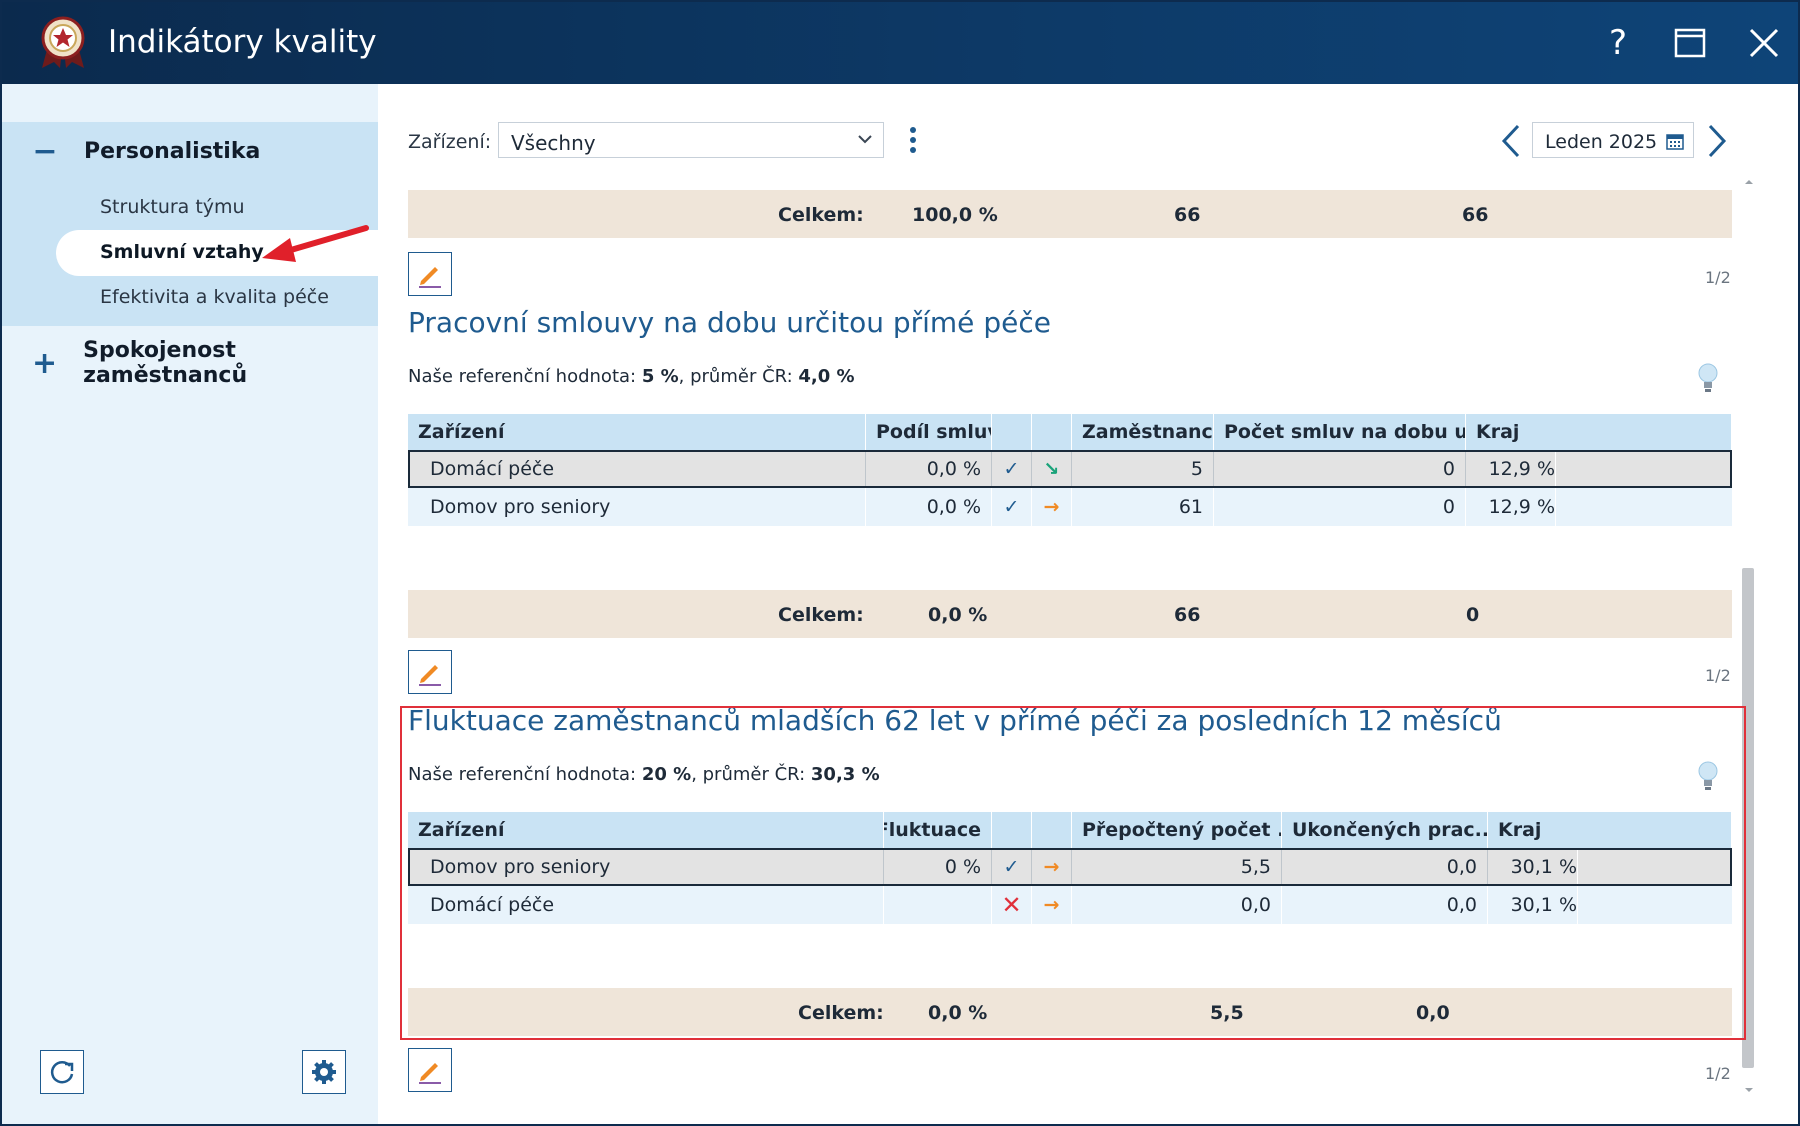  Describe the element at coordinates (553, 143) in the screenshot. I see `facility-select-value: Všechny` at that location.